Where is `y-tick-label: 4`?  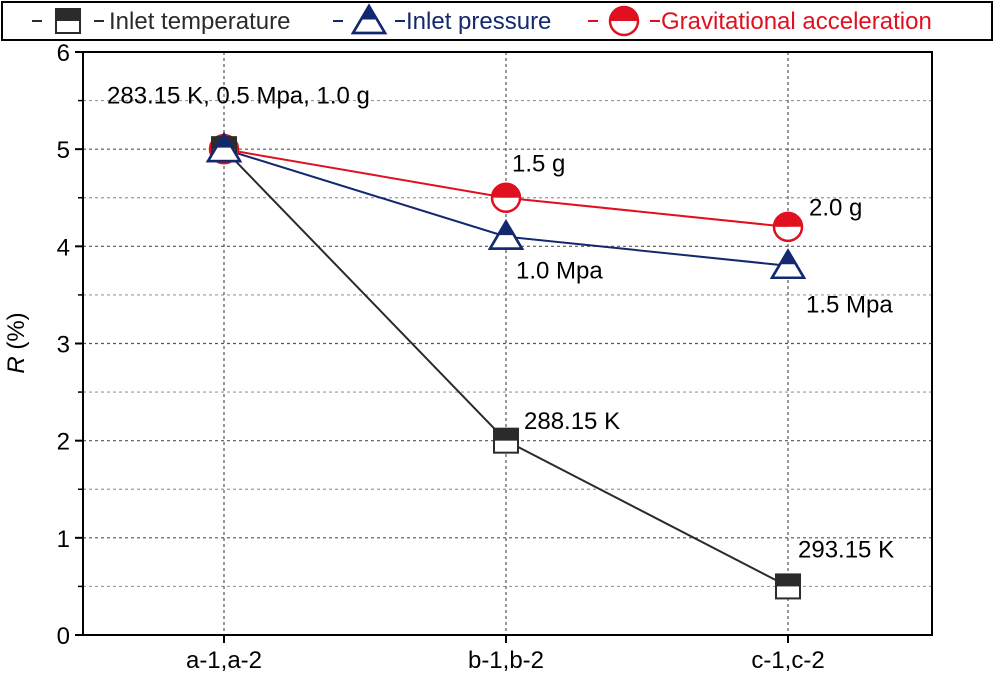
y-tick-label: 4 is located at coordinates (63, 247).